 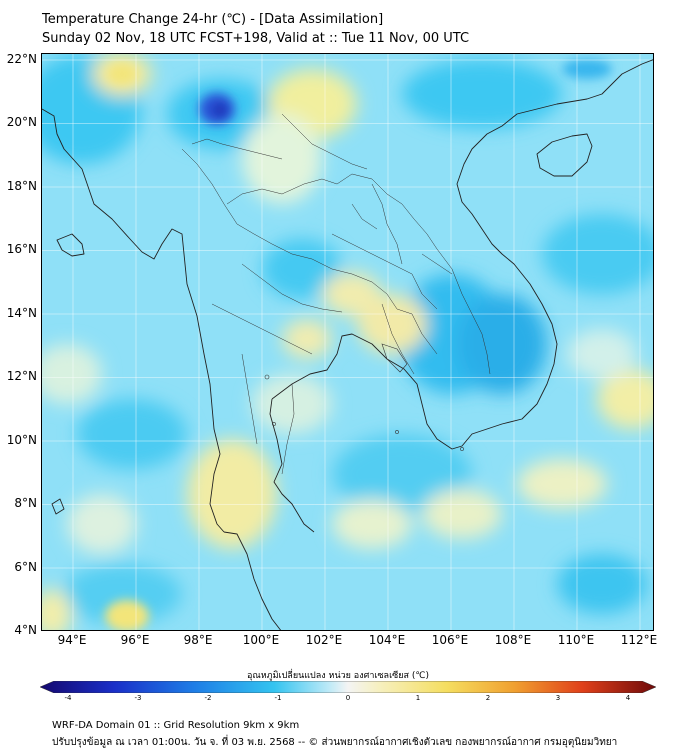 I want to click on colorbar-tick: -3, so click(x=138, y=698).